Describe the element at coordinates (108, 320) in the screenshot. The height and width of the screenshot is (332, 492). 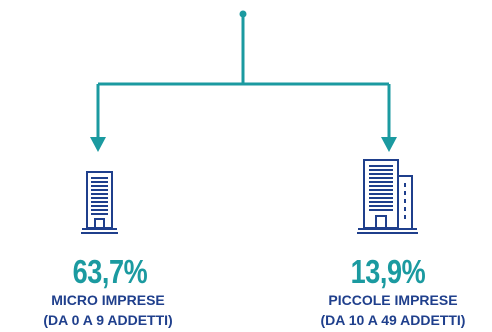
I see `micro-imprese-range: (DA 0 A 9 ADDETTI)` at that location.